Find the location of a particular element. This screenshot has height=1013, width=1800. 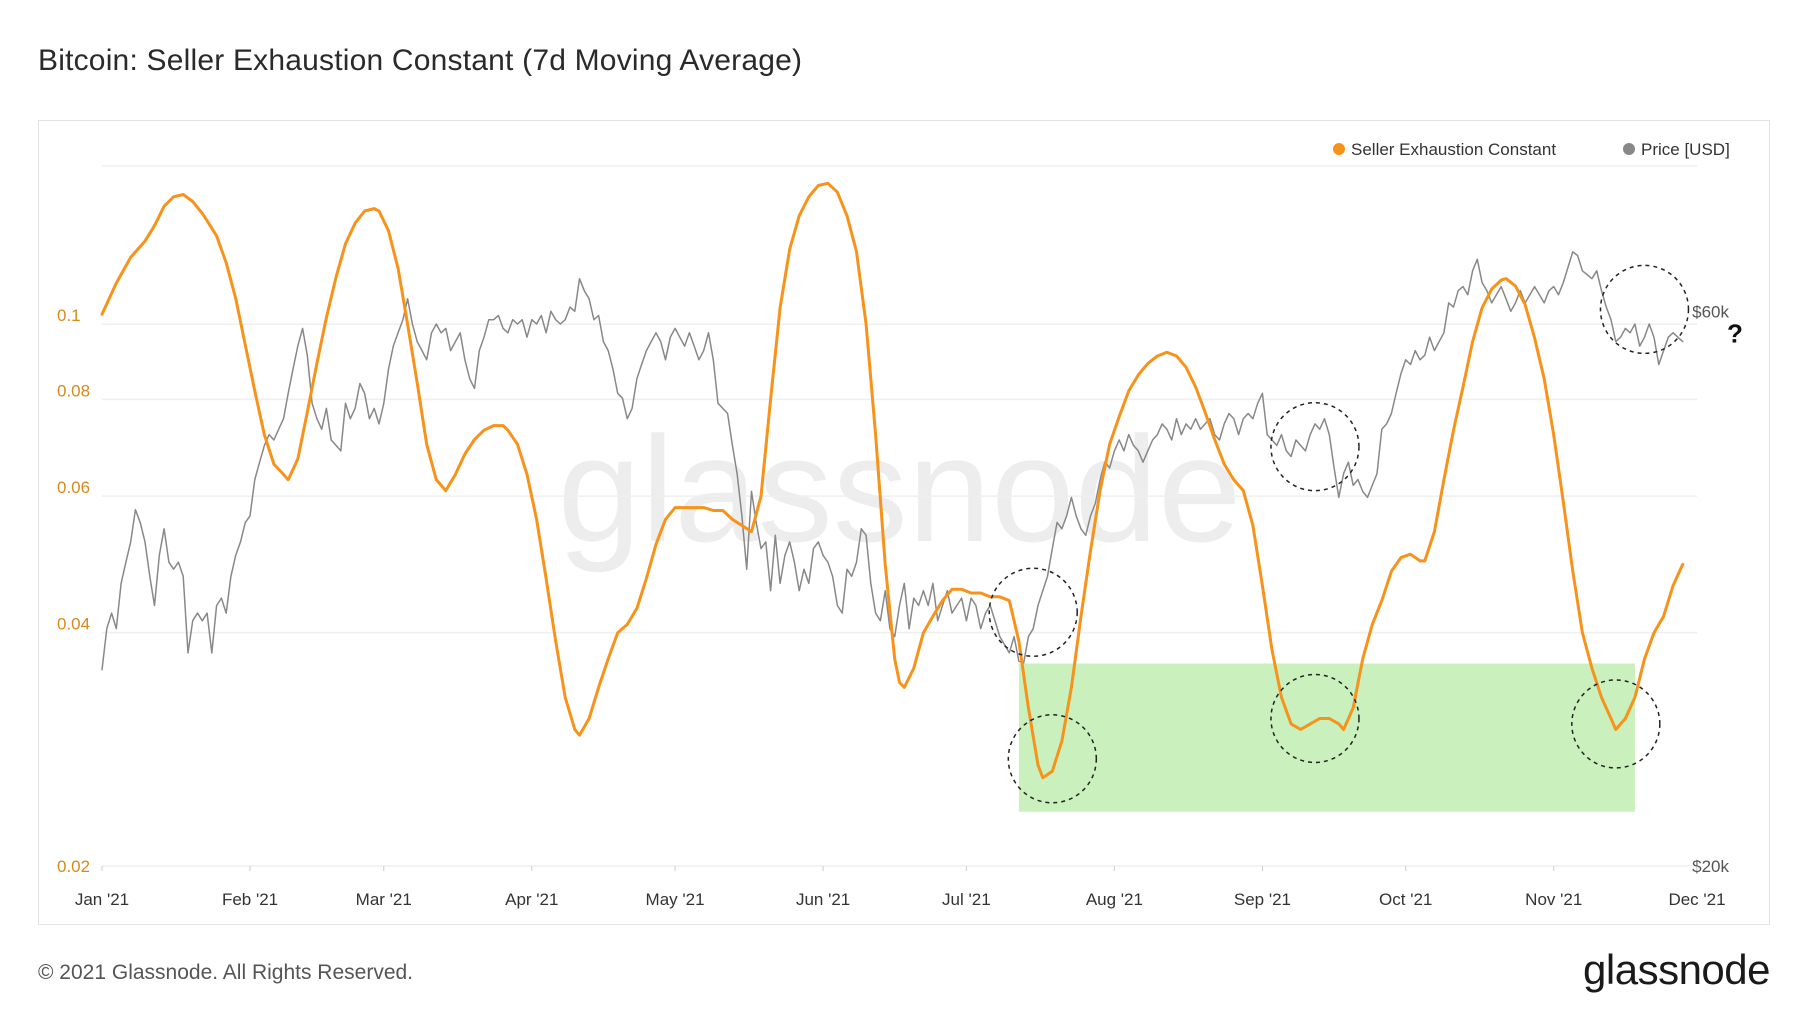

x-tick-label: Jan '21 is located at coordinates (102, 899).